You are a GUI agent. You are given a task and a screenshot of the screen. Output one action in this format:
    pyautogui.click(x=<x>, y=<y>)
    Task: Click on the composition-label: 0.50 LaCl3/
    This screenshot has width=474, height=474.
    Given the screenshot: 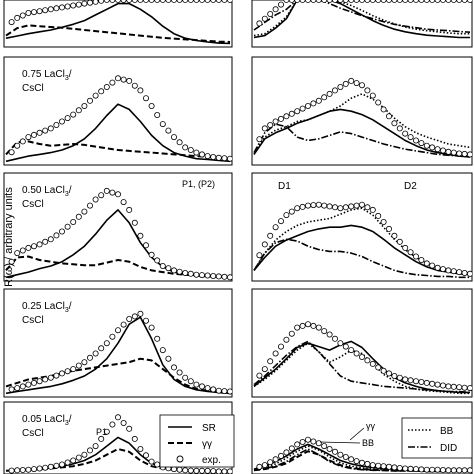 What is the action you would take?
    pyautogui.click(x=47, y=191)
    